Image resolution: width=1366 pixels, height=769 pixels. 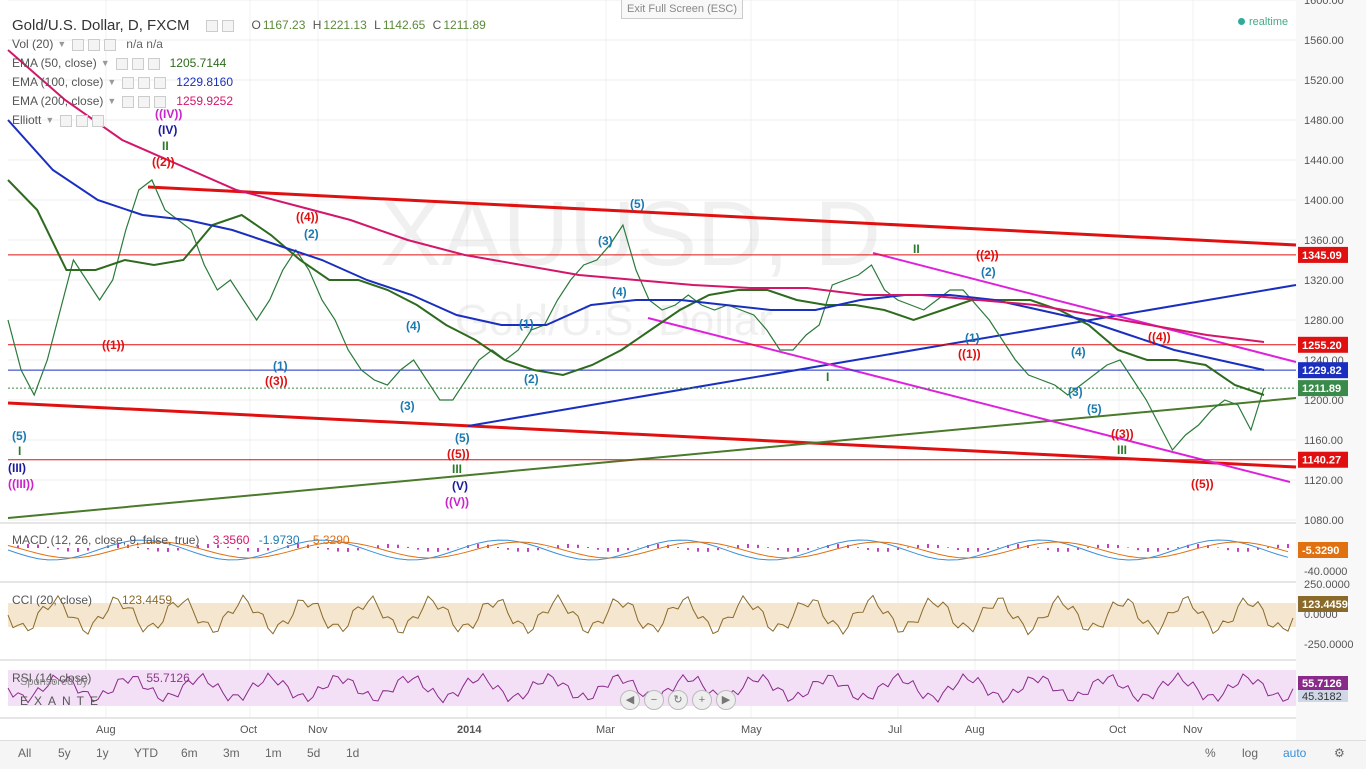 I want to click on realtime-indicator: realtime, so click(x=1263, y=22).